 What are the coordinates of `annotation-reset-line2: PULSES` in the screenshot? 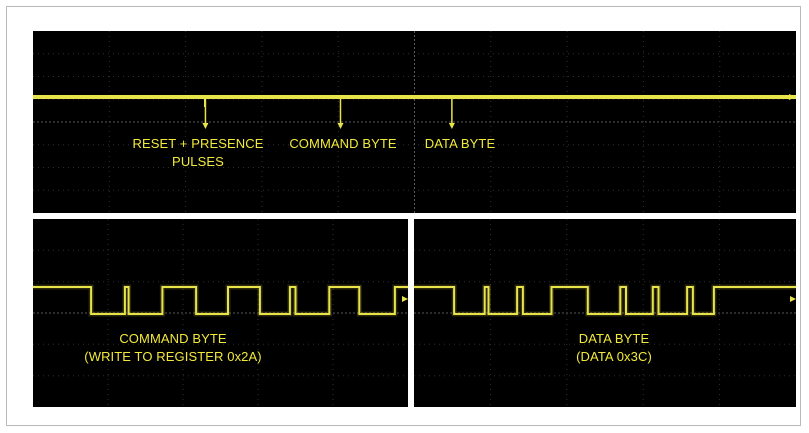 It's located at (198, 161).